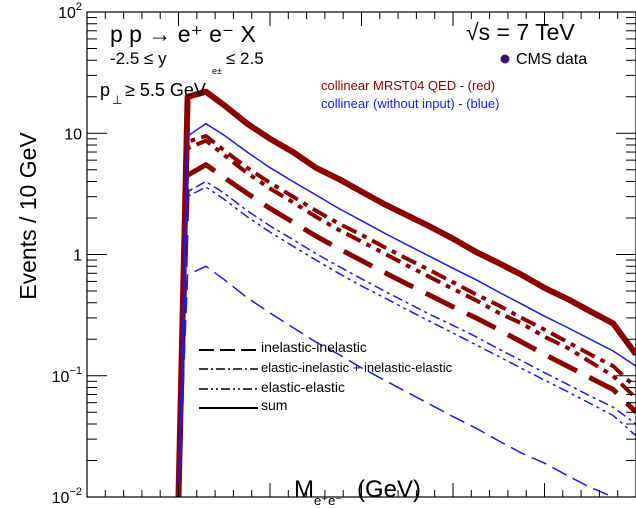 The width and height of the screenshot is (636, 508). I want to click on y-tick-label: 10², so click(70, 11).